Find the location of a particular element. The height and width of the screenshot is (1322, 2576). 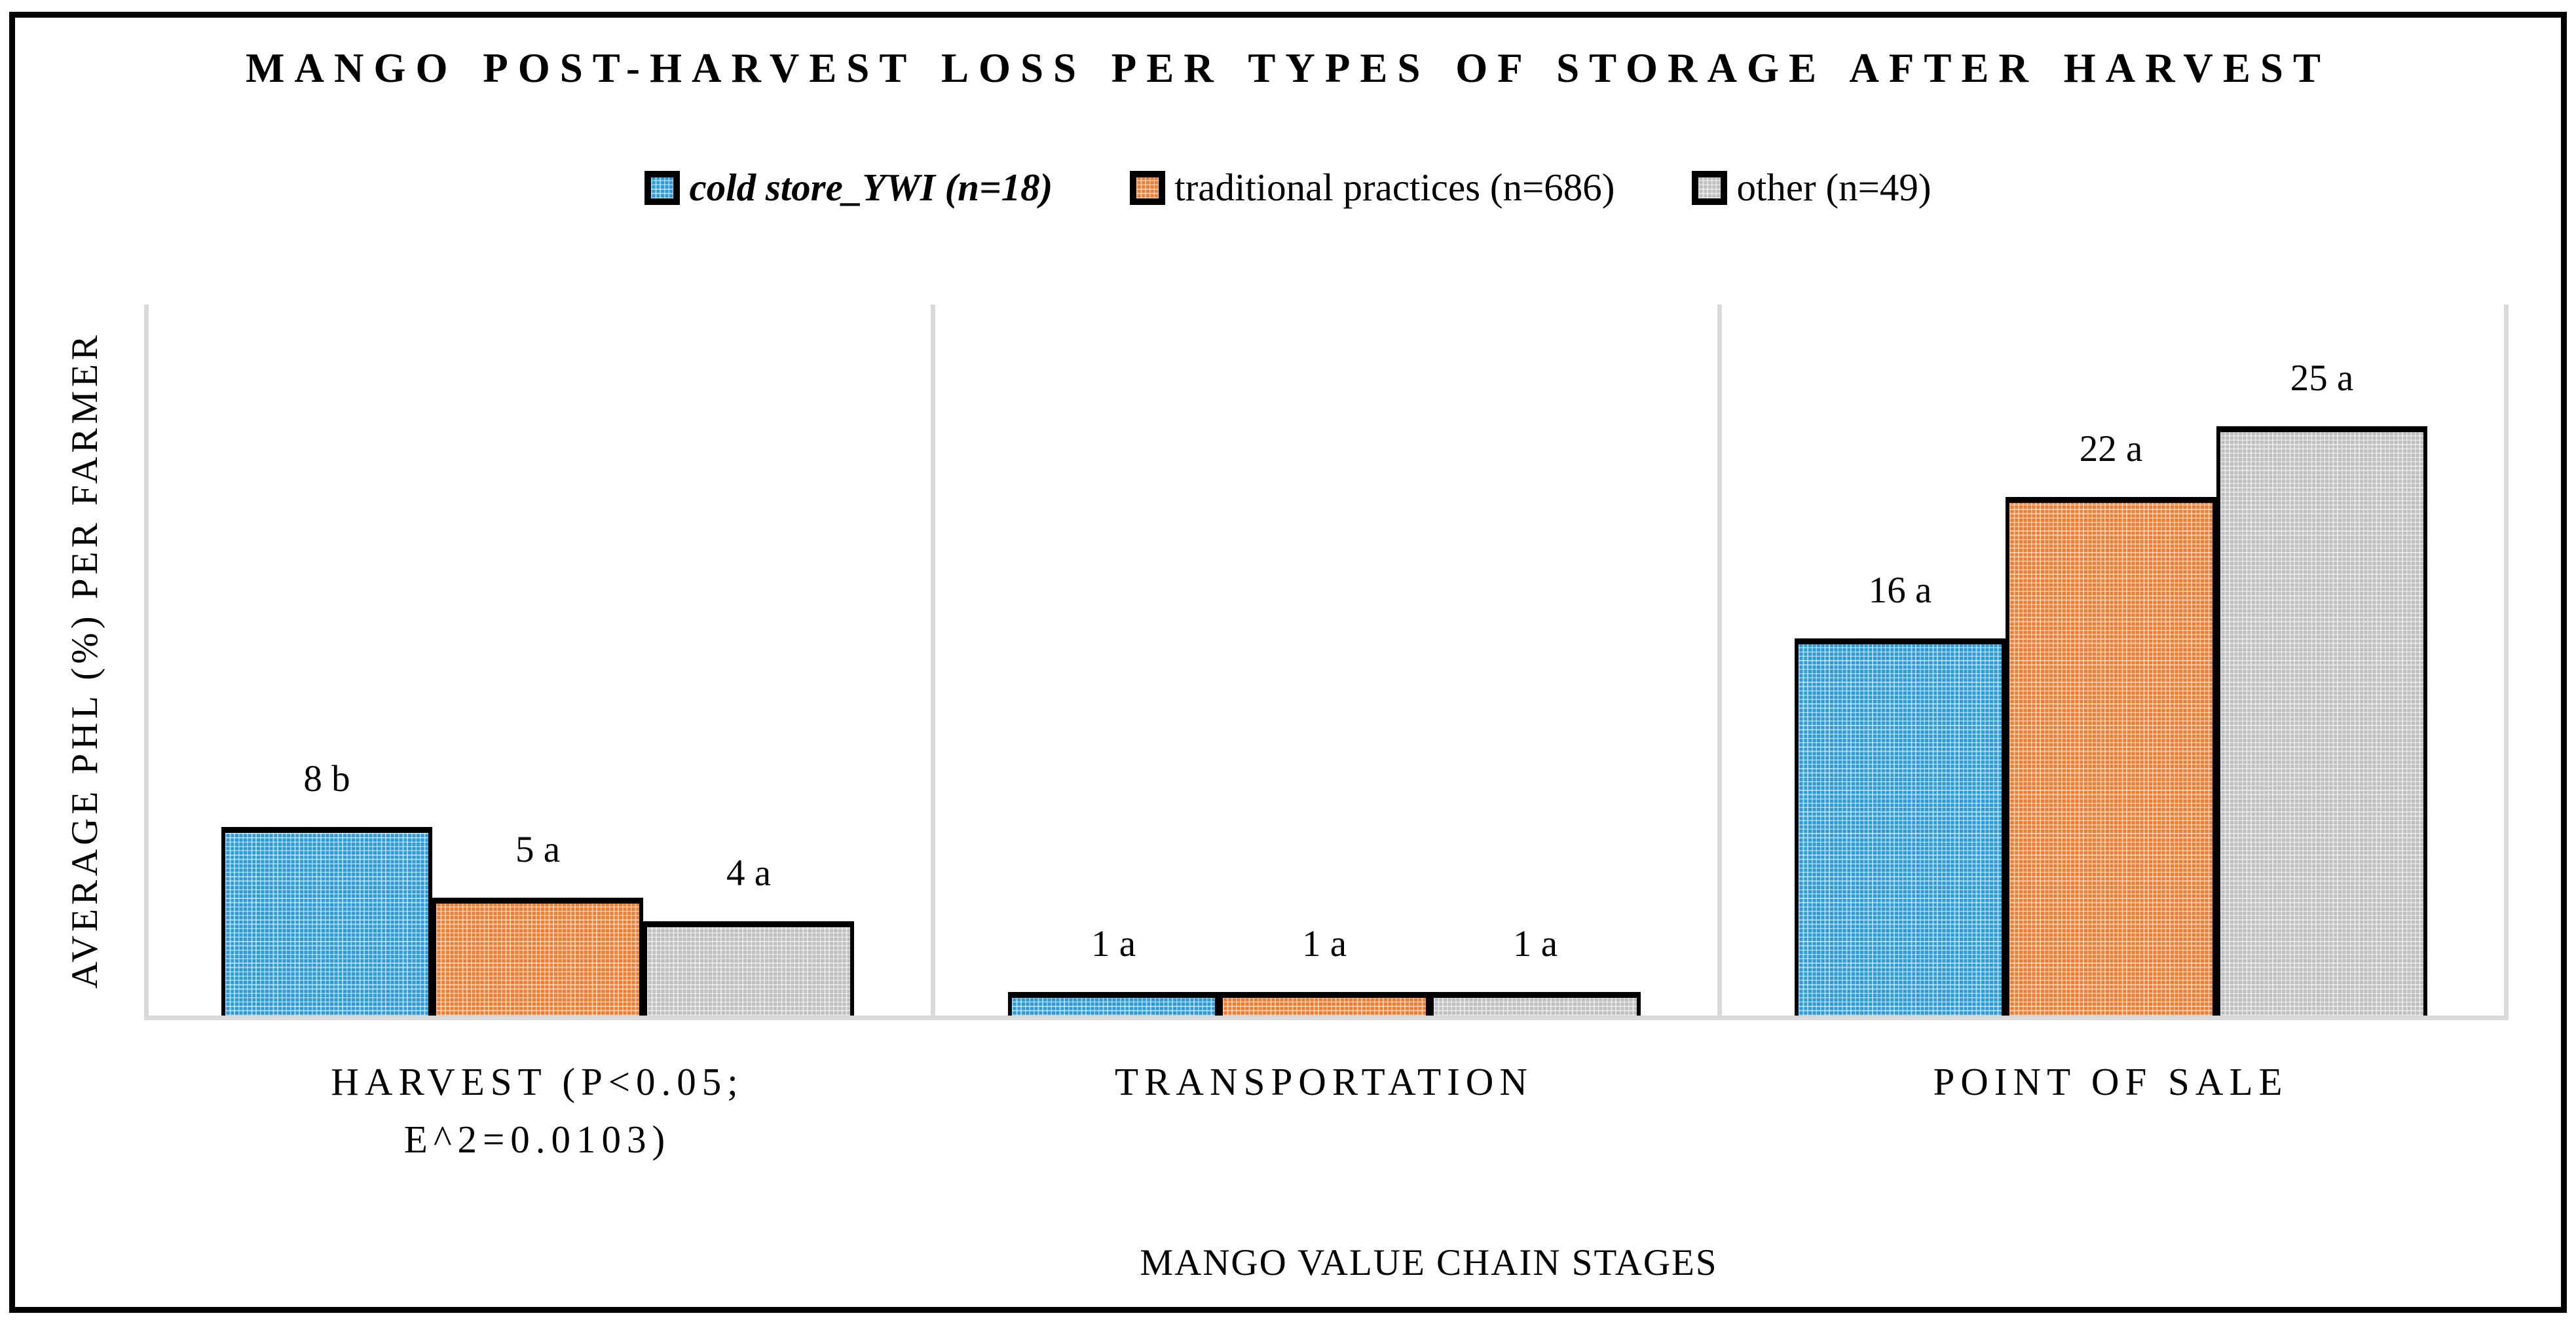

bar-series2-category3 is located at coordinates (2111, 756).